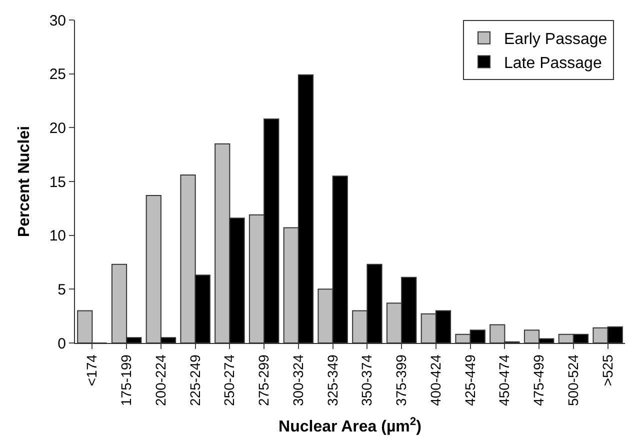 The height and width of the screenshot is (444, 640). What do you see at coordinates (298, 380) in the screenshot?
I see `x-tick-label: 300-324` at bounding box center [298, 380].